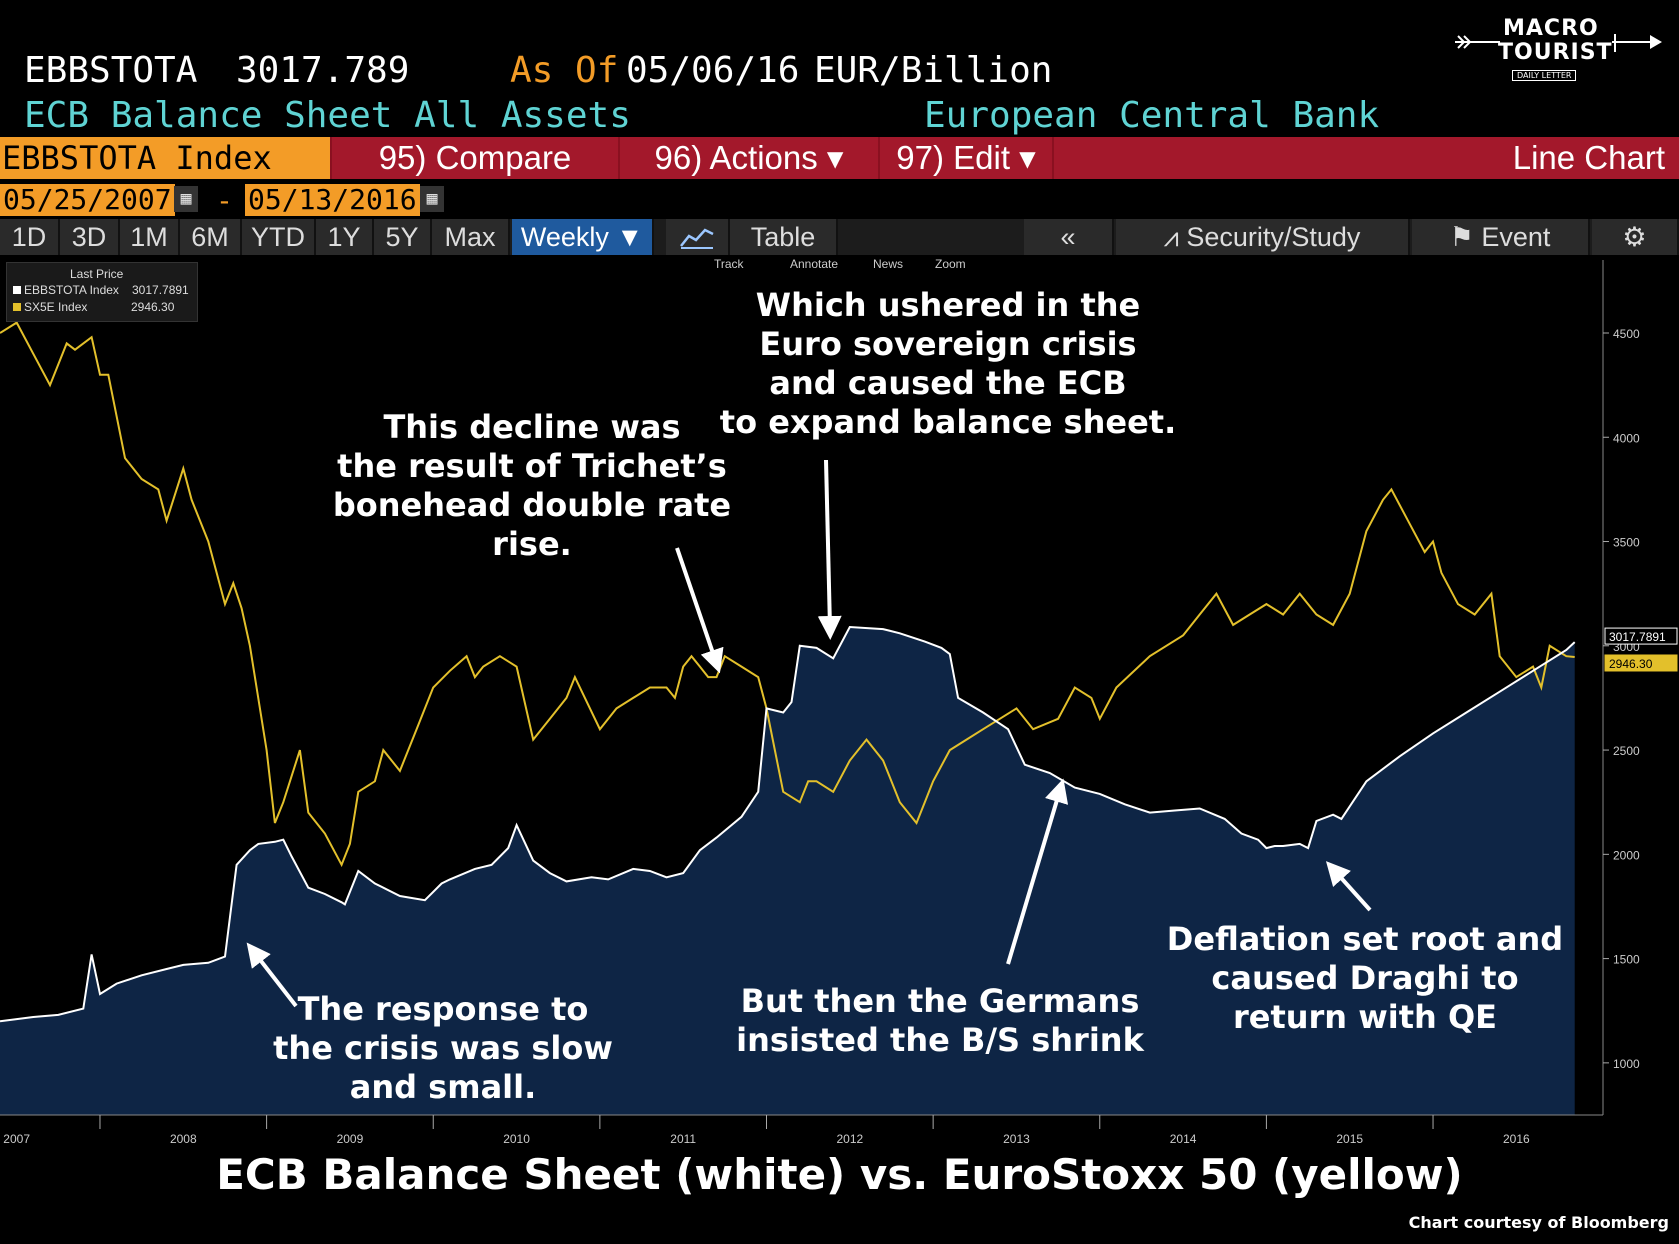 This screenshot has width=1679, height=1244. Describe the element at coordinates (1516, 237) in the screenshot. I see `event-label: Event` at that location.